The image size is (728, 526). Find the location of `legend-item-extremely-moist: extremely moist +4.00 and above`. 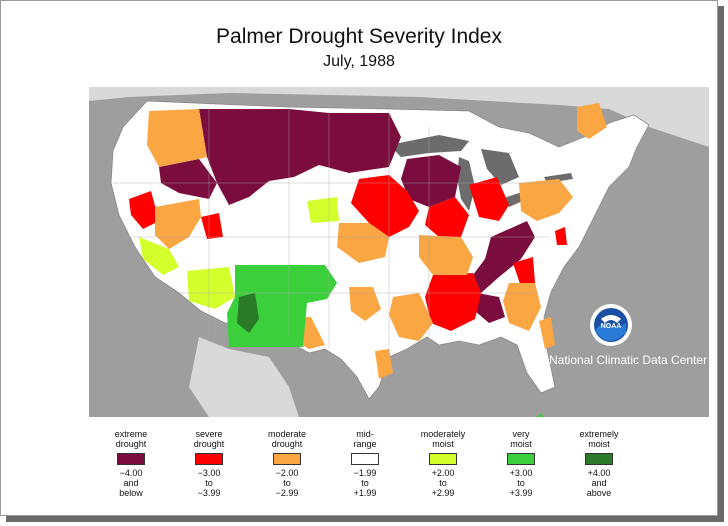

legend-item-extremely-moist: extremely moist +4.00 and above is located at coordinates (599, 462).